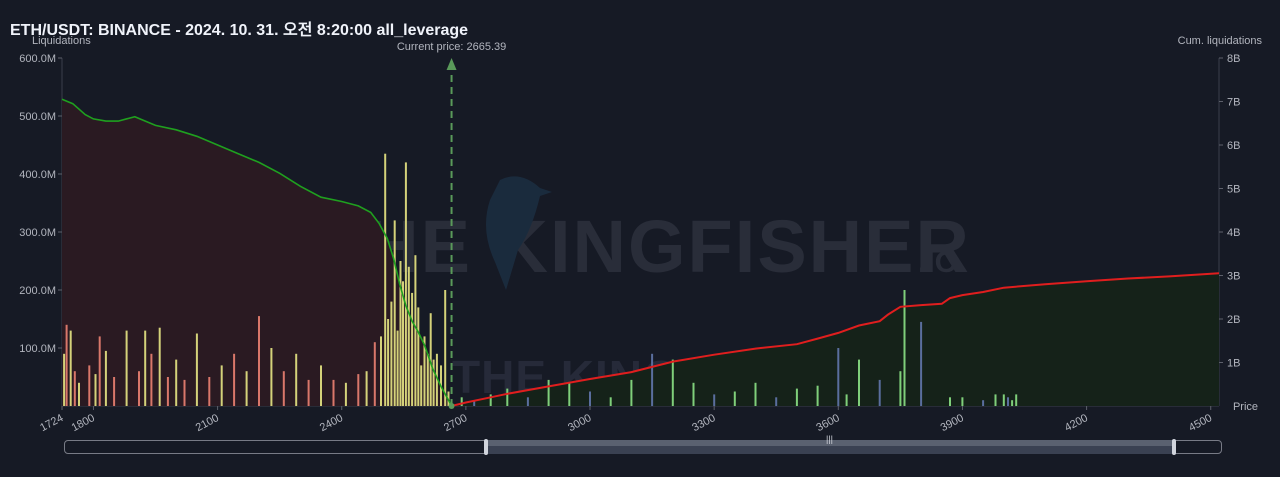  Describe the element at coordinates (207, 423) in the screenshot. I see `x-tick-label: 2100` at that location.